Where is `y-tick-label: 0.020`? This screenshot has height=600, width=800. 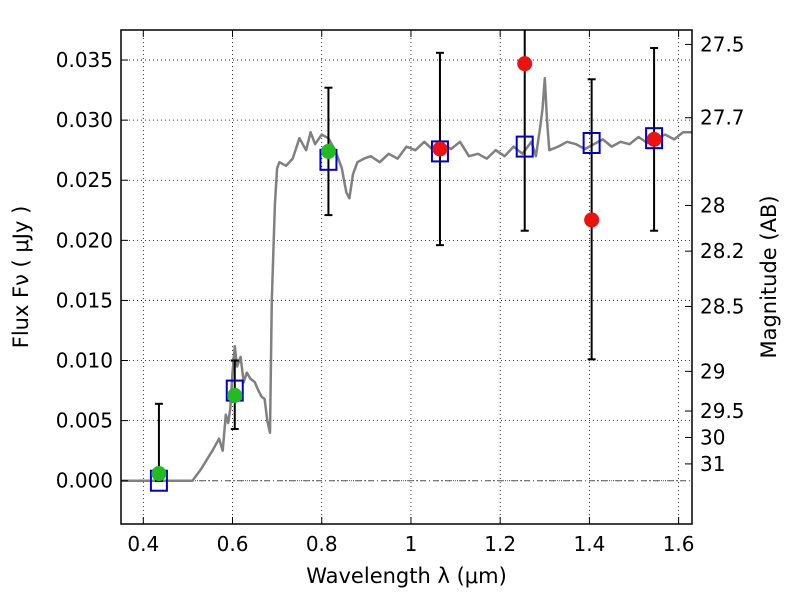
y-tick-label: 0.020 is located at coordinates (84, 240).